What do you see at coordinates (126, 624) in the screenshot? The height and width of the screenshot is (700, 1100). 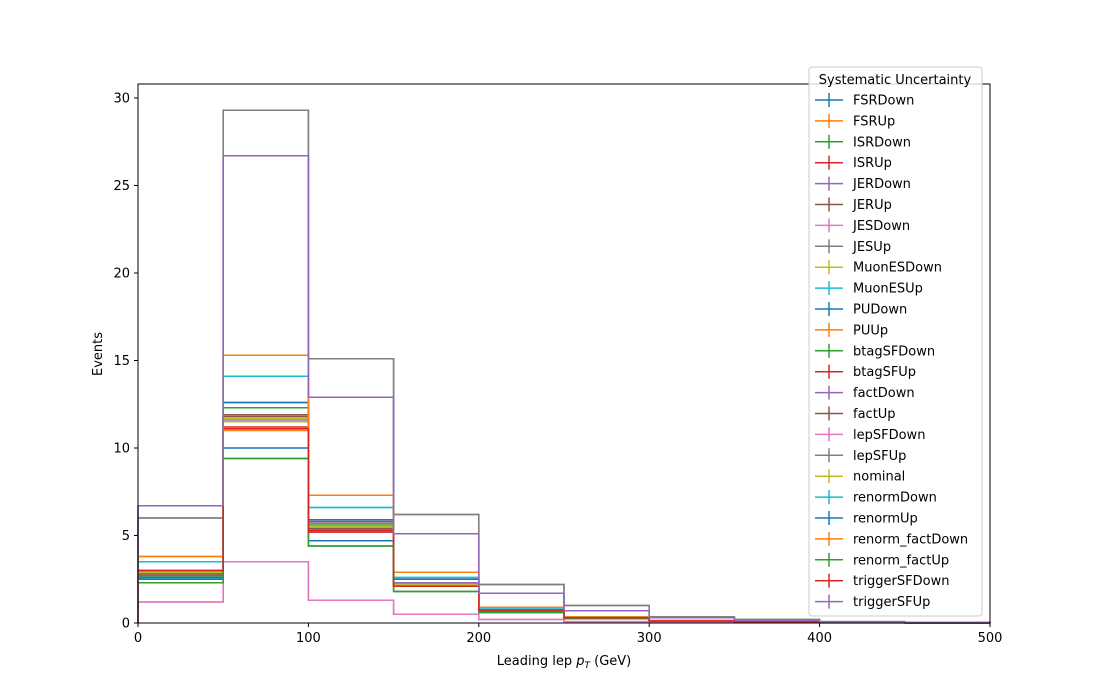 I see `y-tick-label: 0` at bounding box center [126, 624].